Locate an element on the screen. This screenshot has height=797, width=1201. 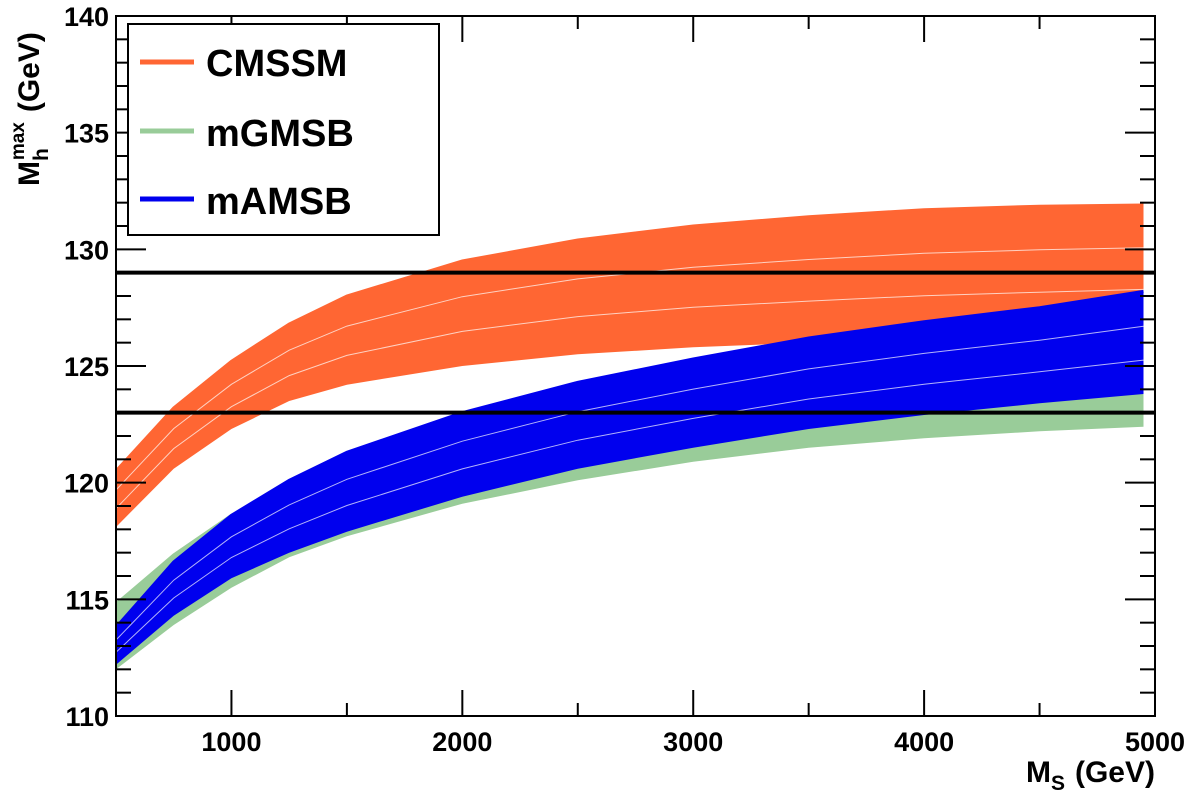
x-tick-label-5000: 5000 is located at coordinates (1155, 742).